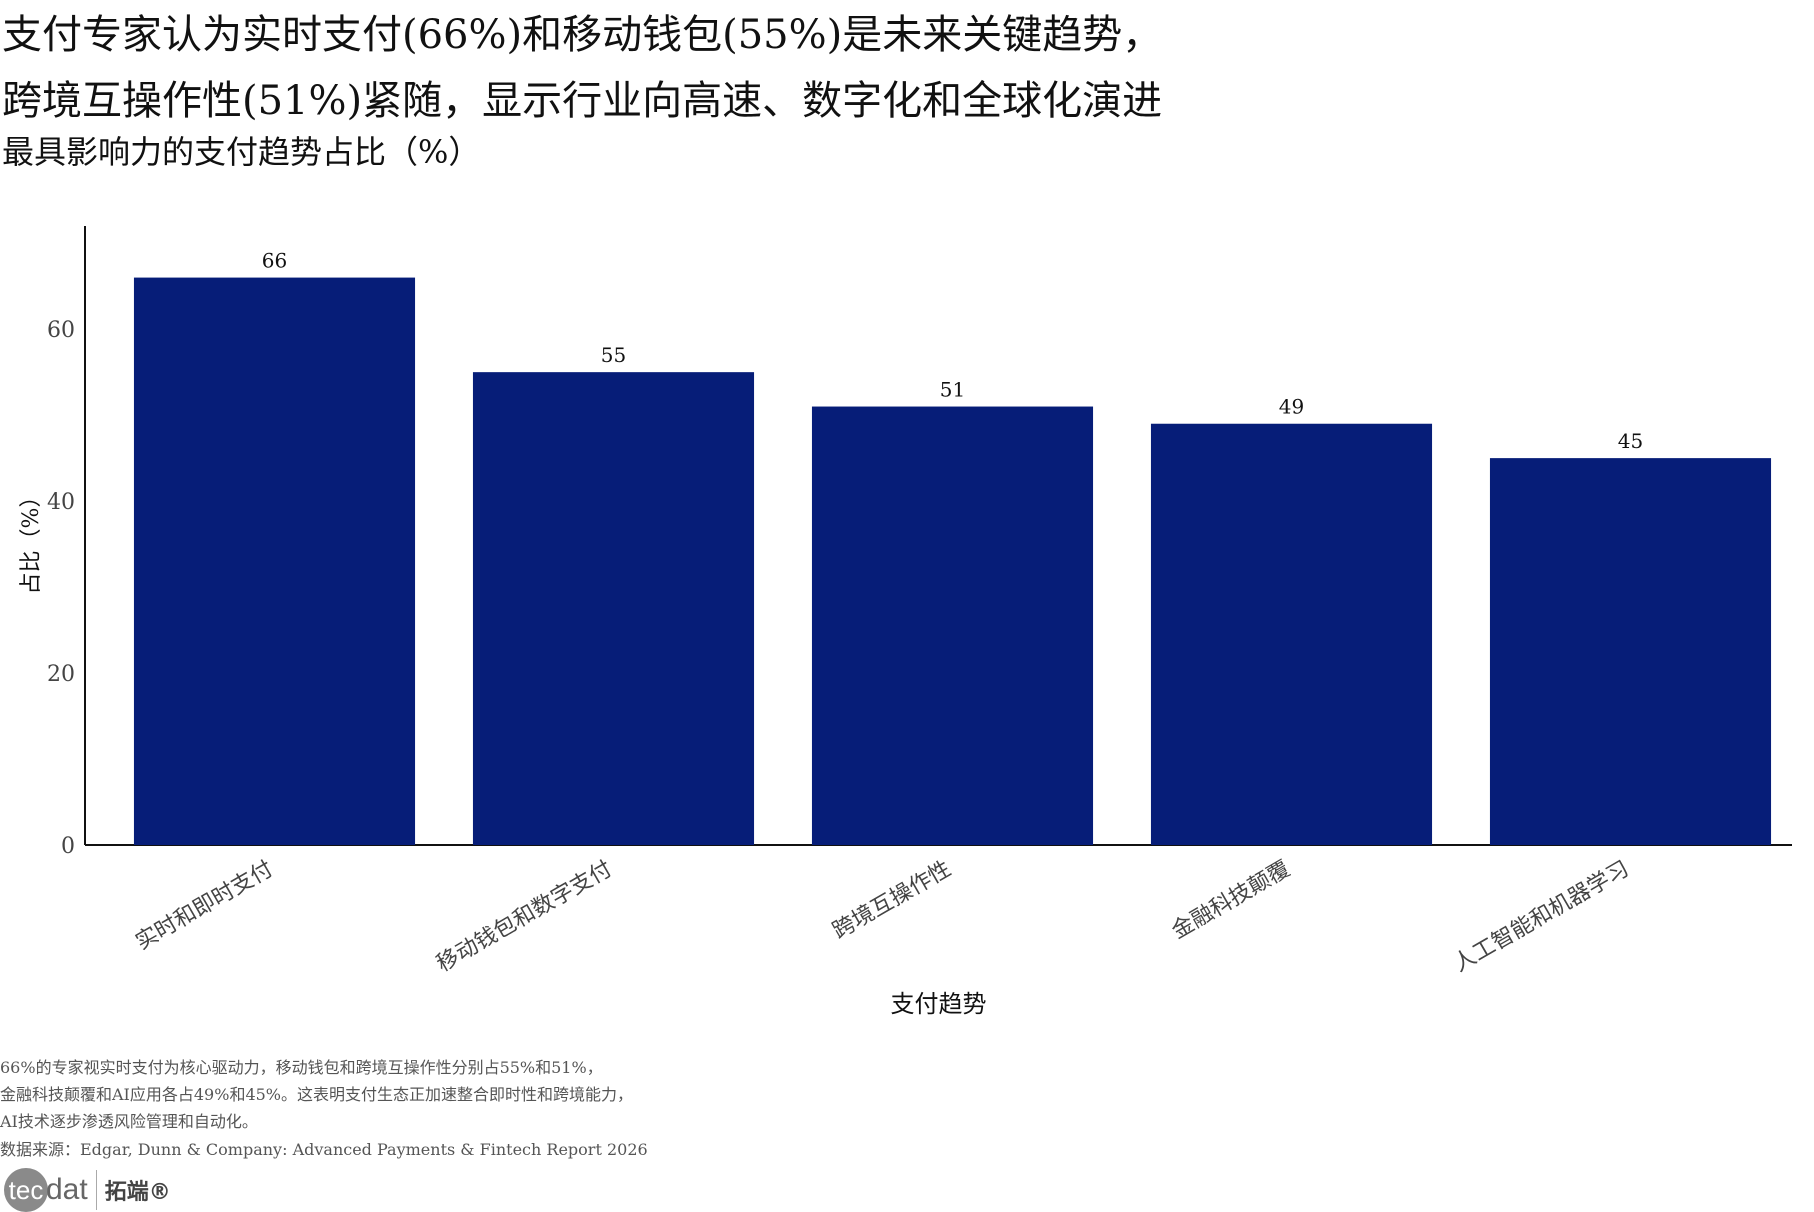 This screenshot has height=1212, width=1814. Describe the element at coordinates (26, 1190) in the screenshot. I see `logo-tec: tec` at that location.